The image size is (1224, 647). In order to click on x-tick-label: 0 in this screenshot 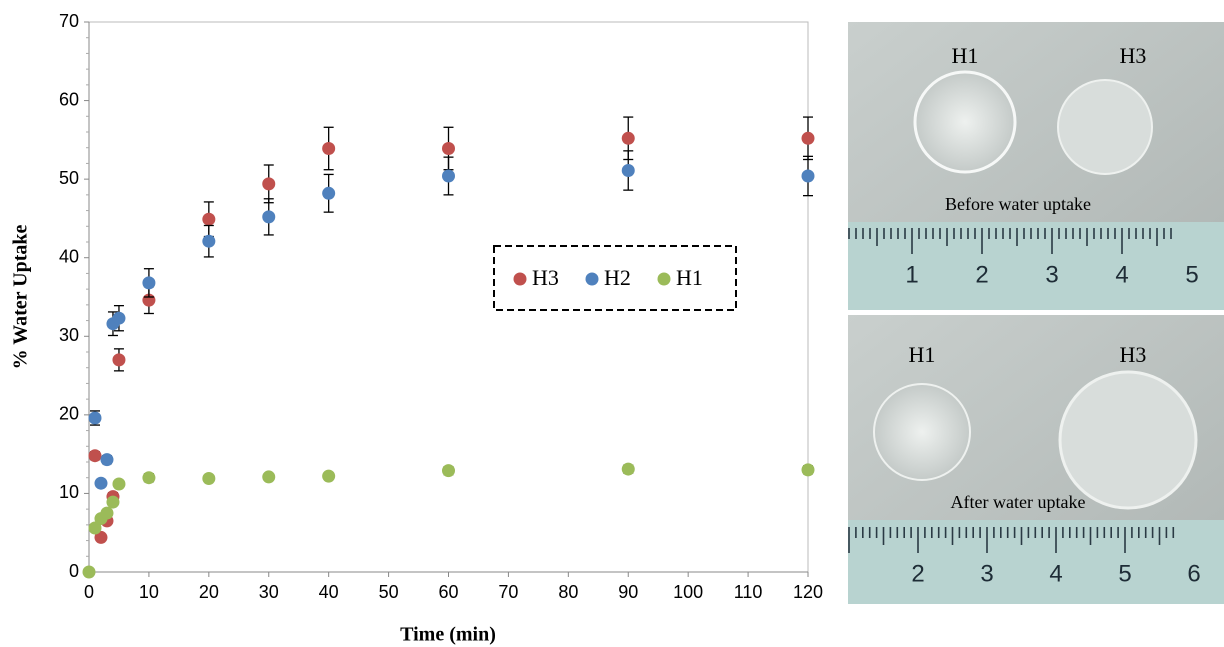, I will do `click(89, 592)`.